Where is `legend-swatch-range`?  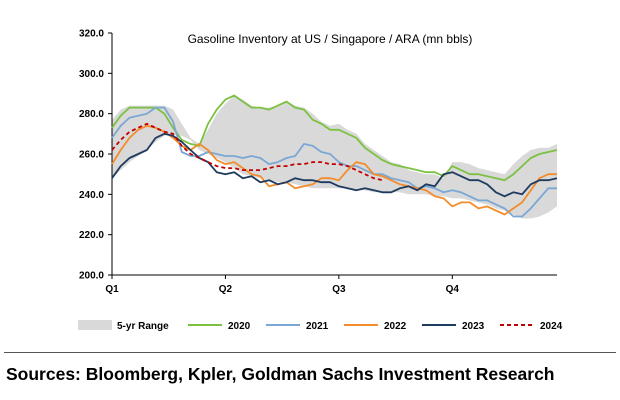 legend-swatch-range is located at coordinates (95, 325).